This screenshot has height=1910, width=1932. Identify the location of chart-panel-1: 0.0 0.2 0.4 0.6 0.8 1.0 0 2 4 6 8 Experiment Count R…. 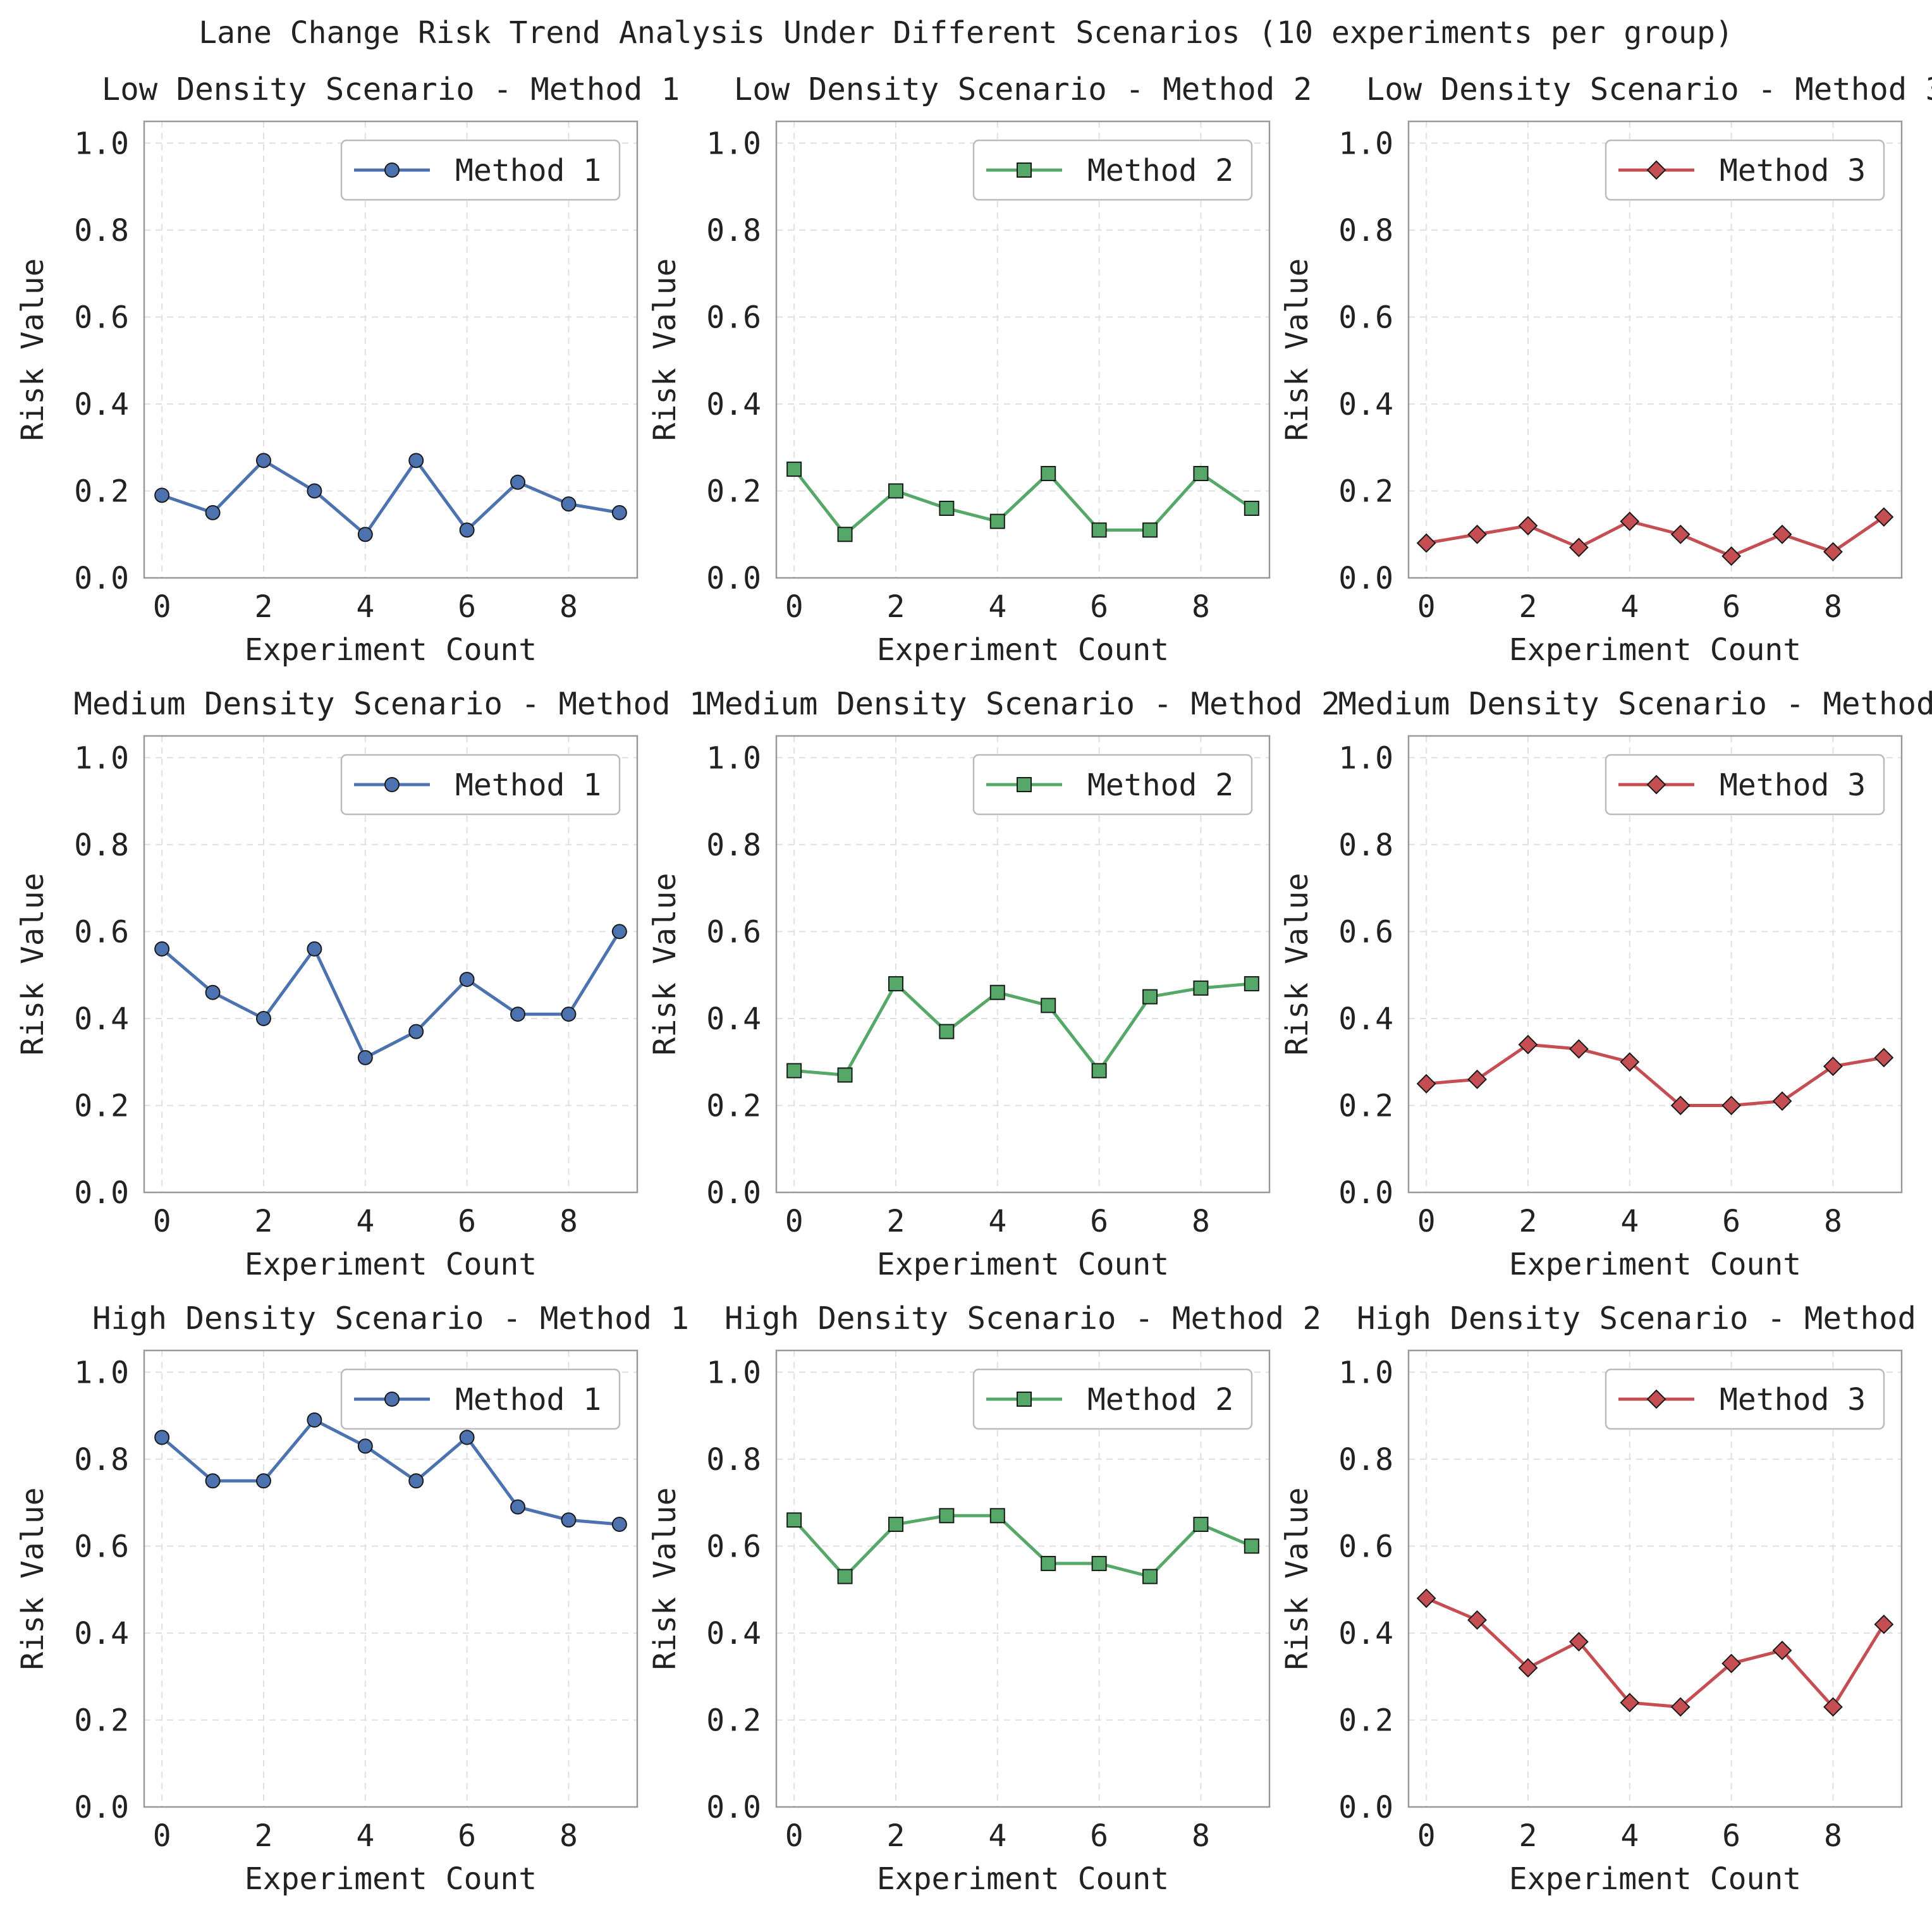
(347, 370).